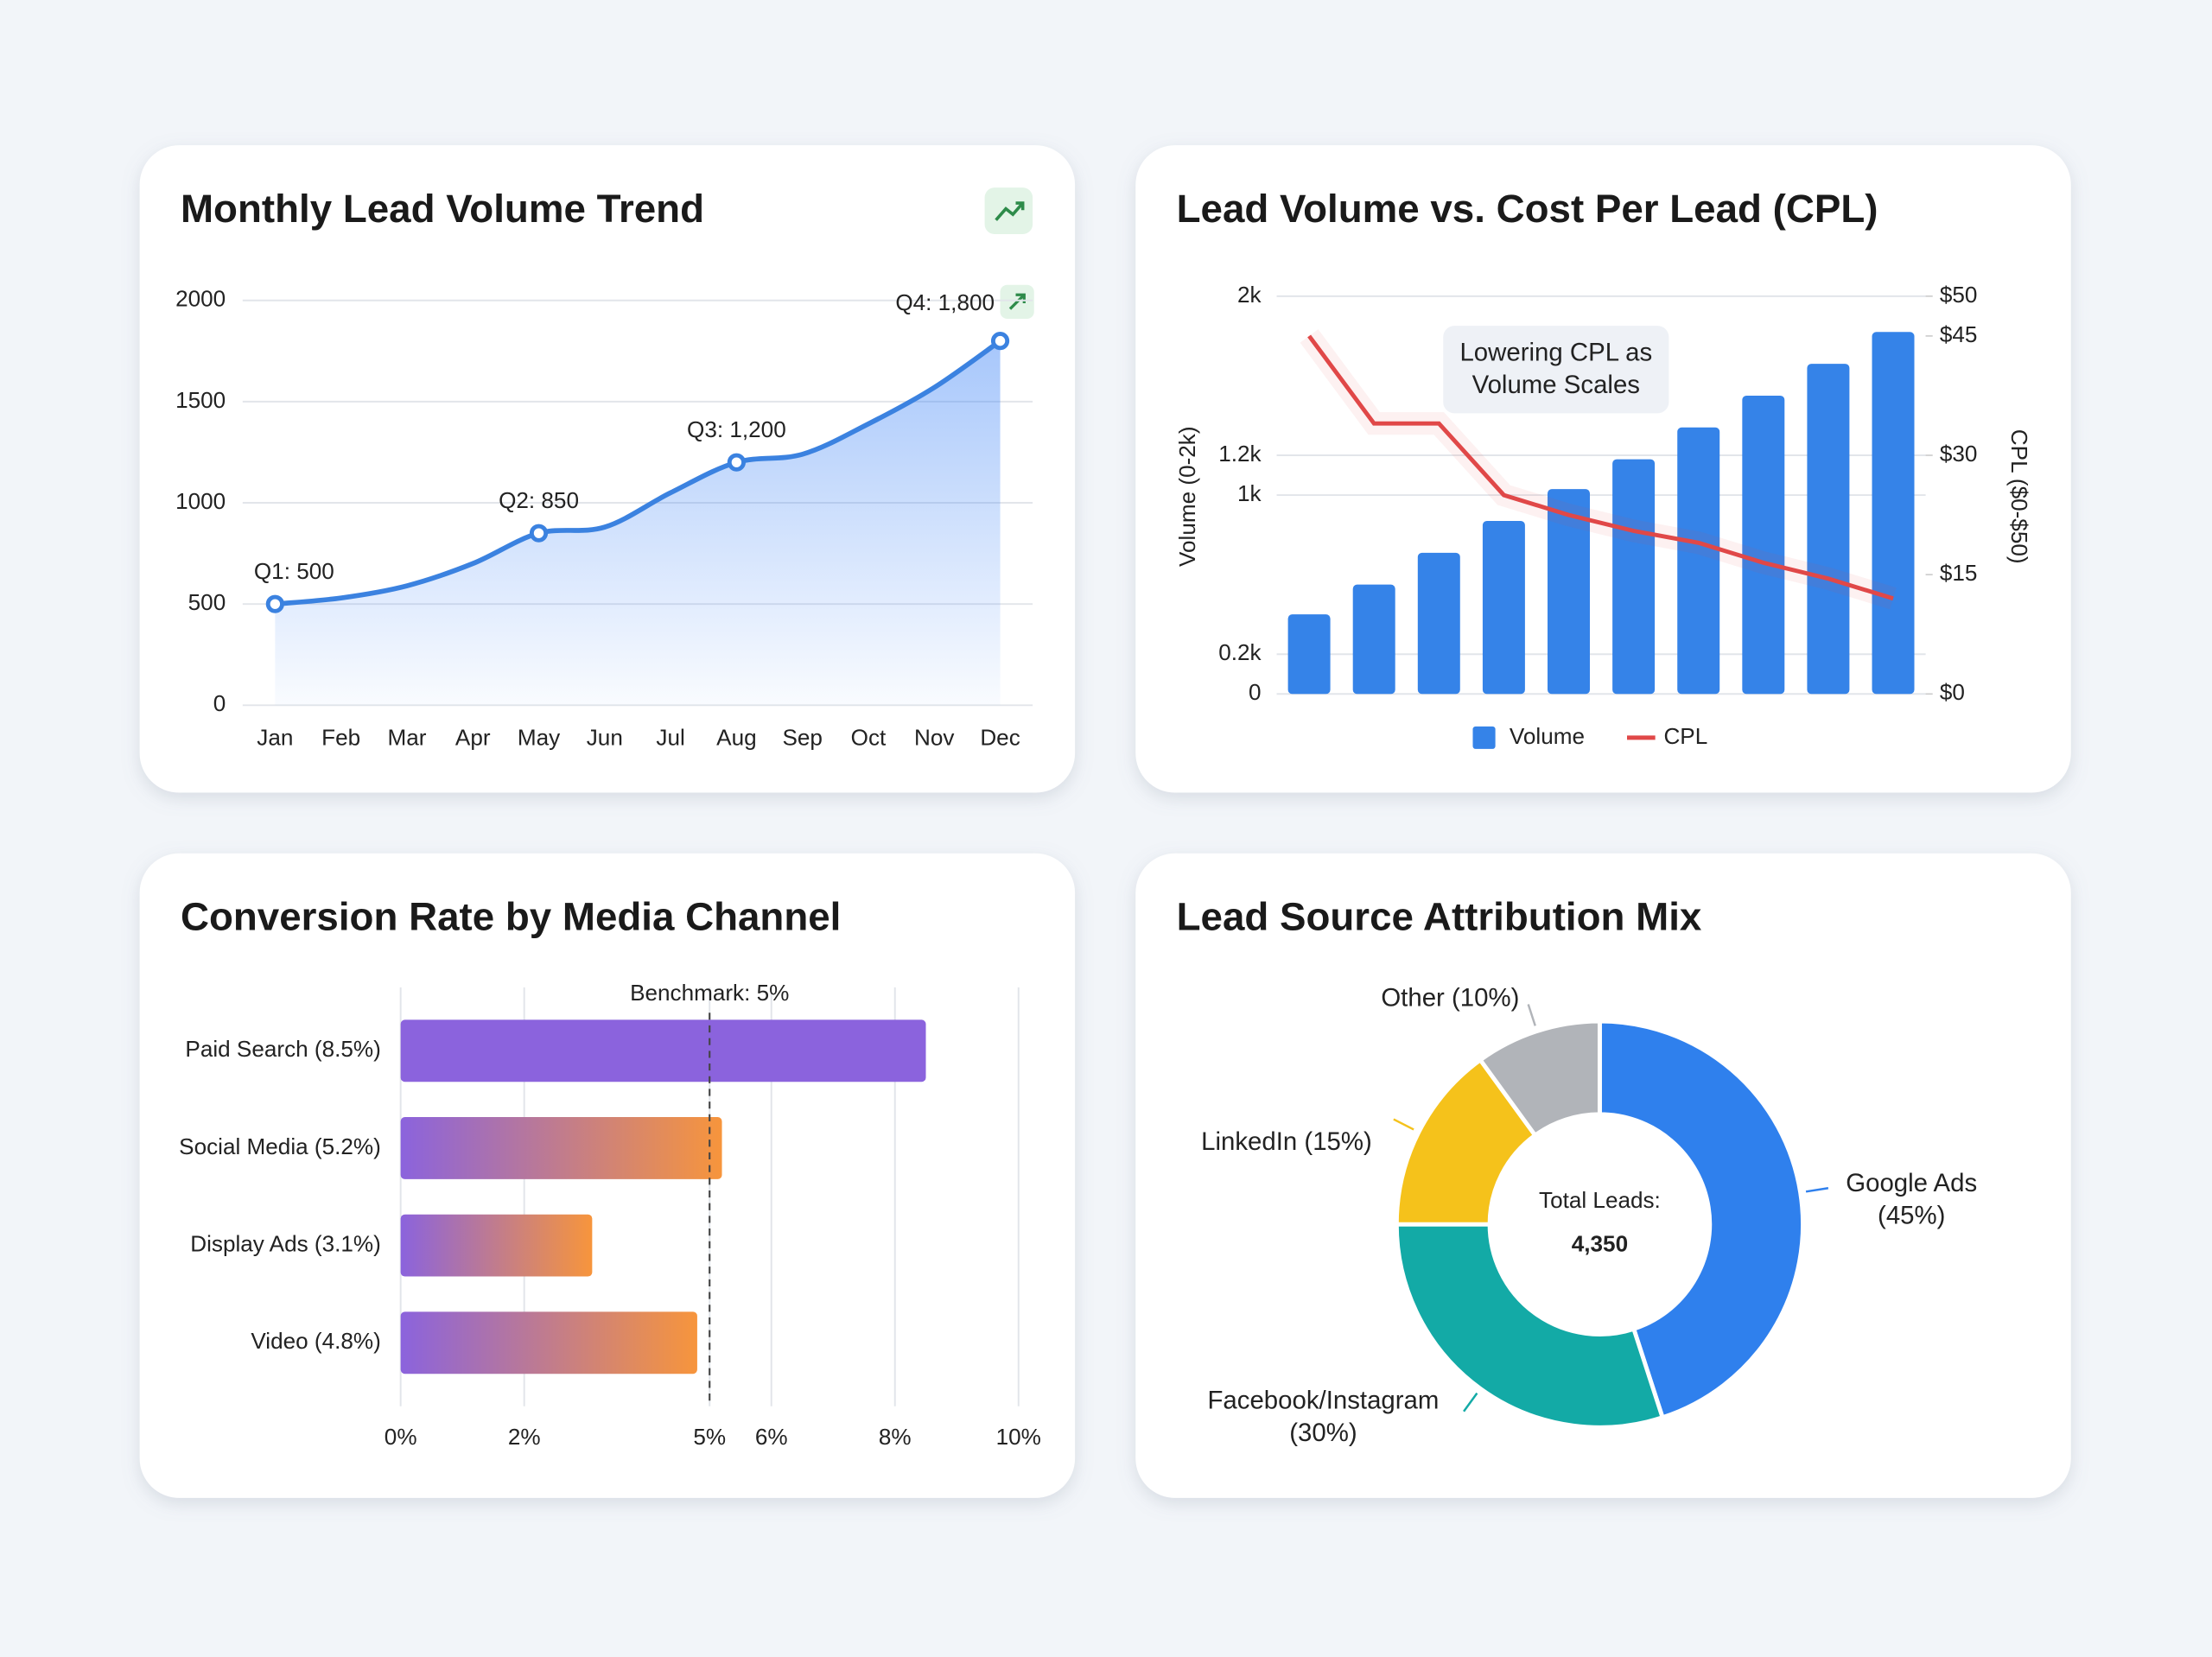  What do you see at coordinates (802, 737) in the screenshot?
I see `x-tick-label: Sep` at bounding box center [802, 737].